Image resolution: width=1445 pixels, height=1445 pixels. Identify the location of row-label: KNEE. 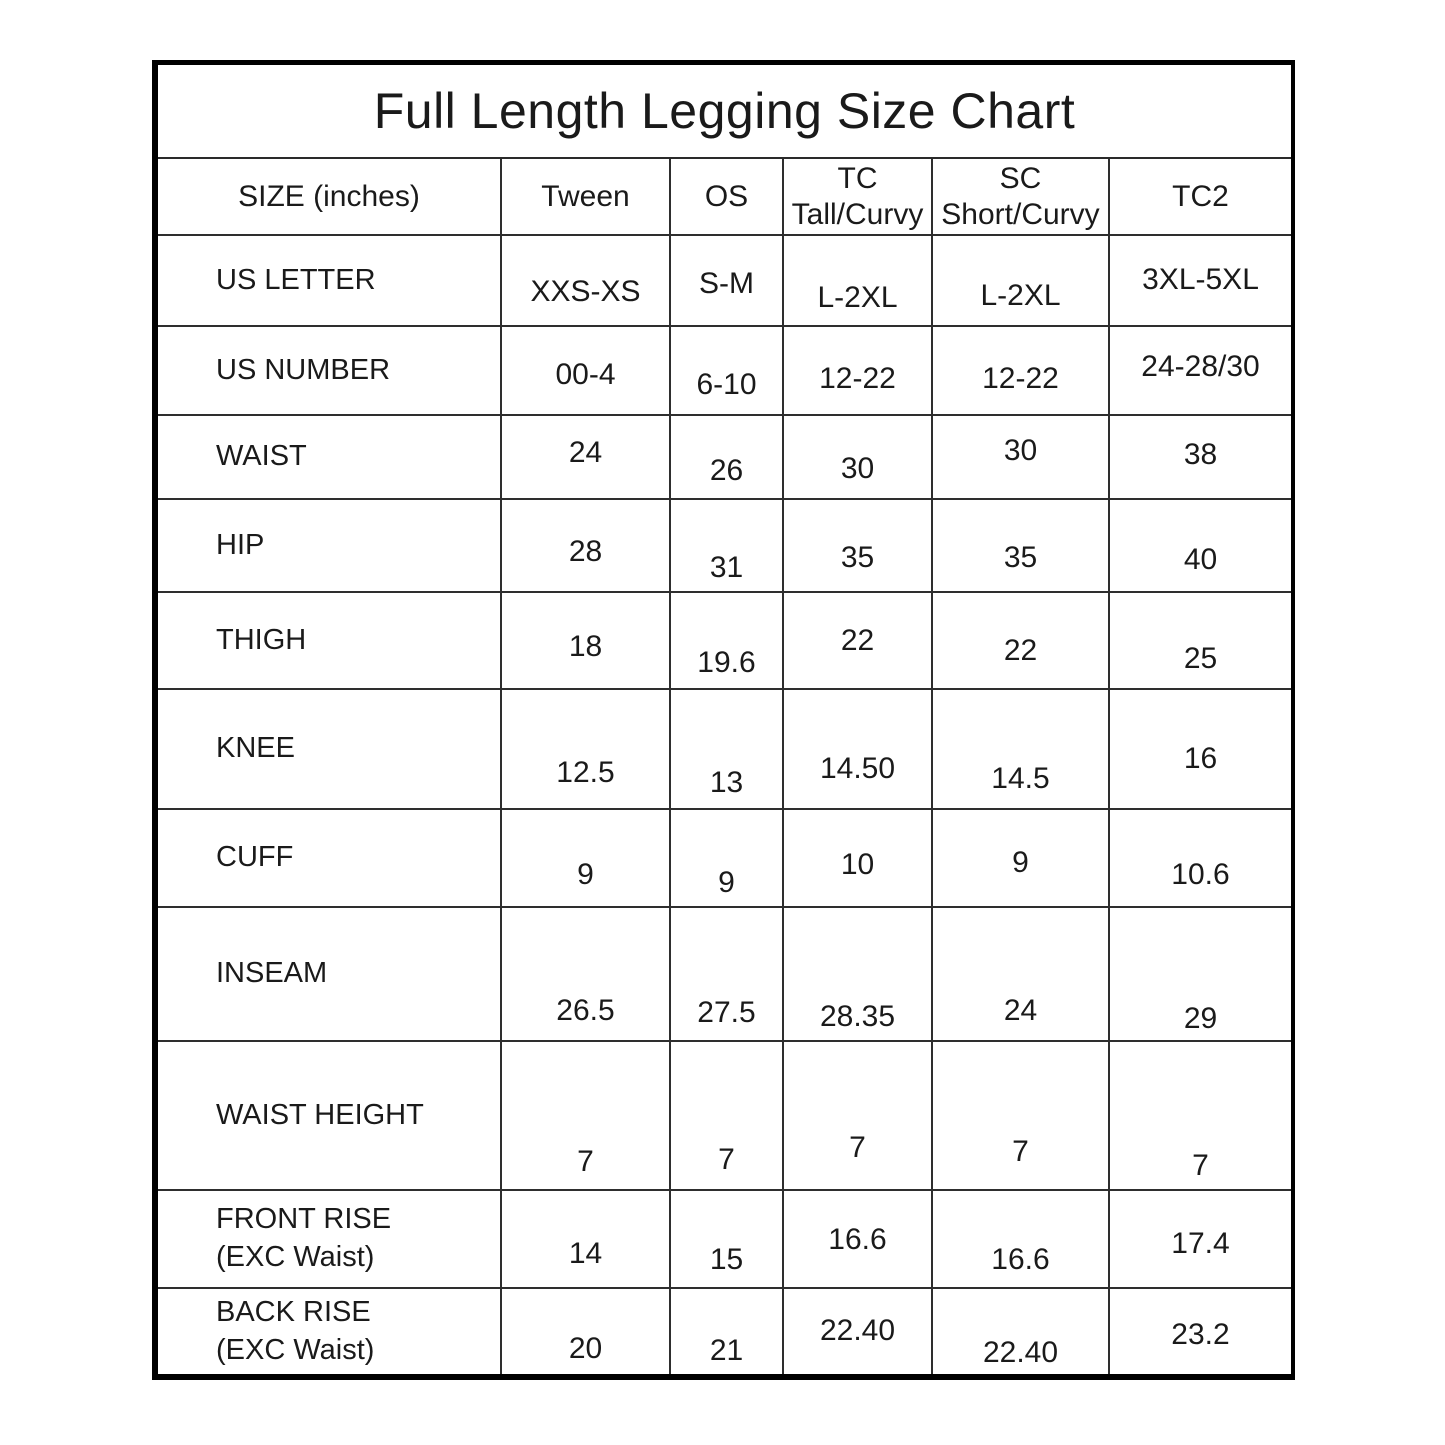
(330, 750).